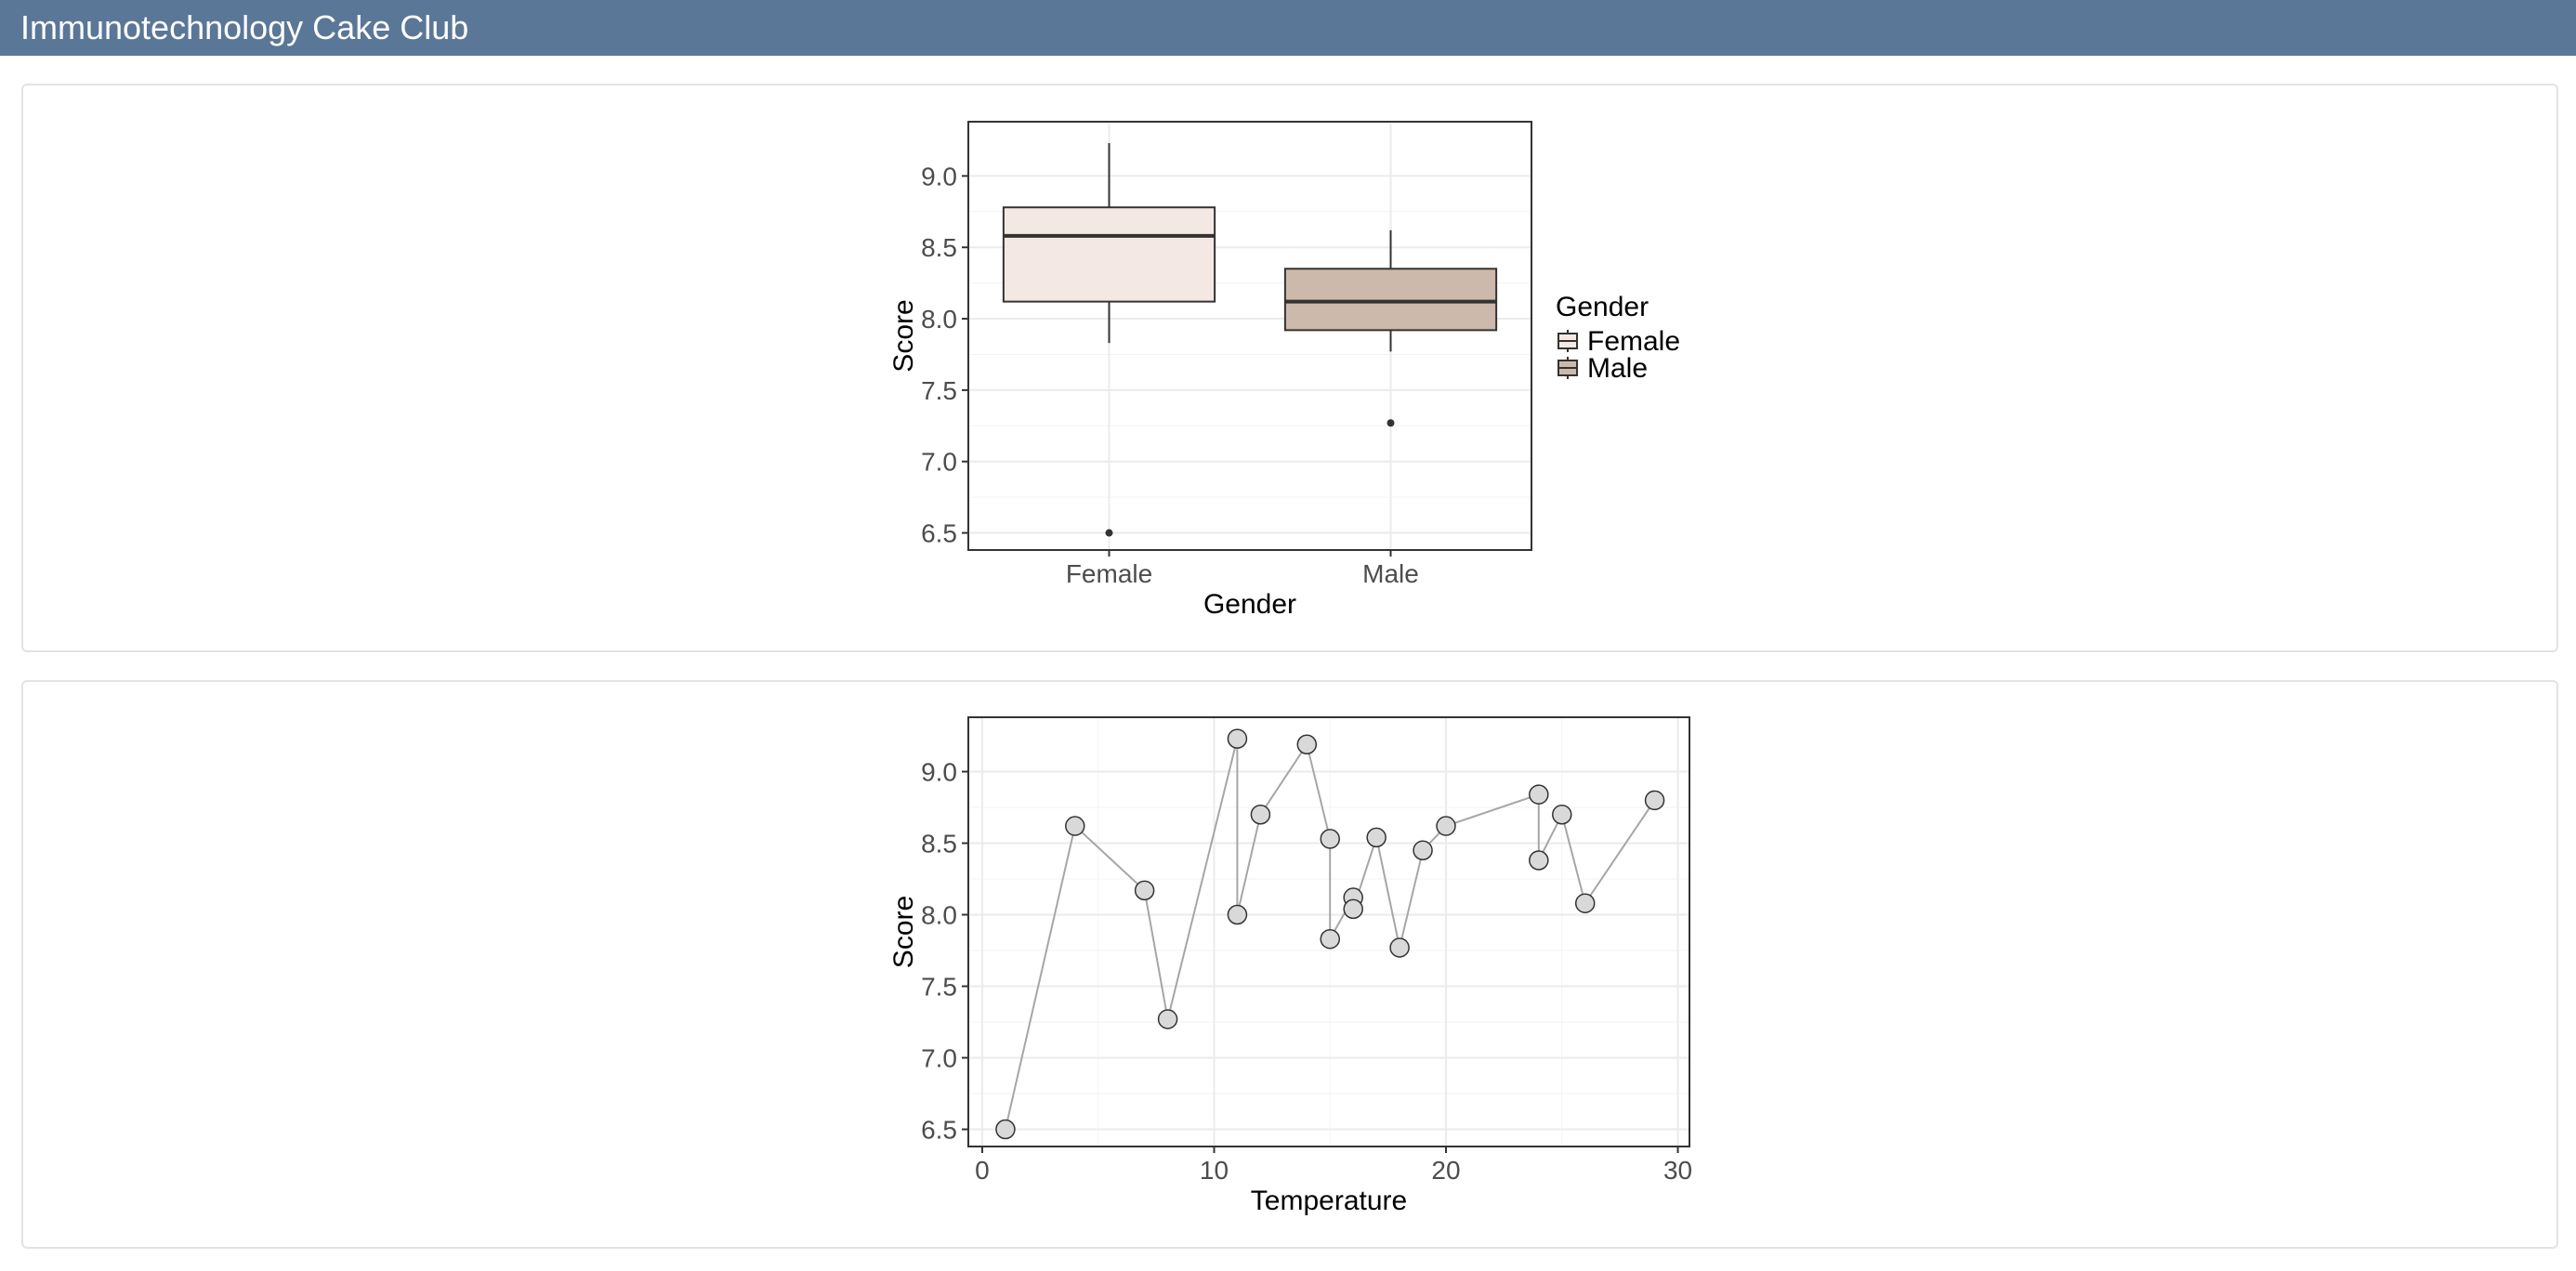  I want to click on plot-background, so click(1249, 336).